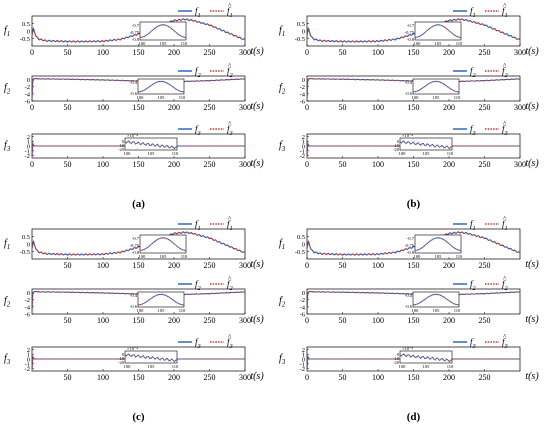 Image resolution: width=550 pixels, height=432 pixels. What do you see at coordinates (449, 320) in the screenshot?
I see `x-tick-label: 200` at bounding box center [449, 320].